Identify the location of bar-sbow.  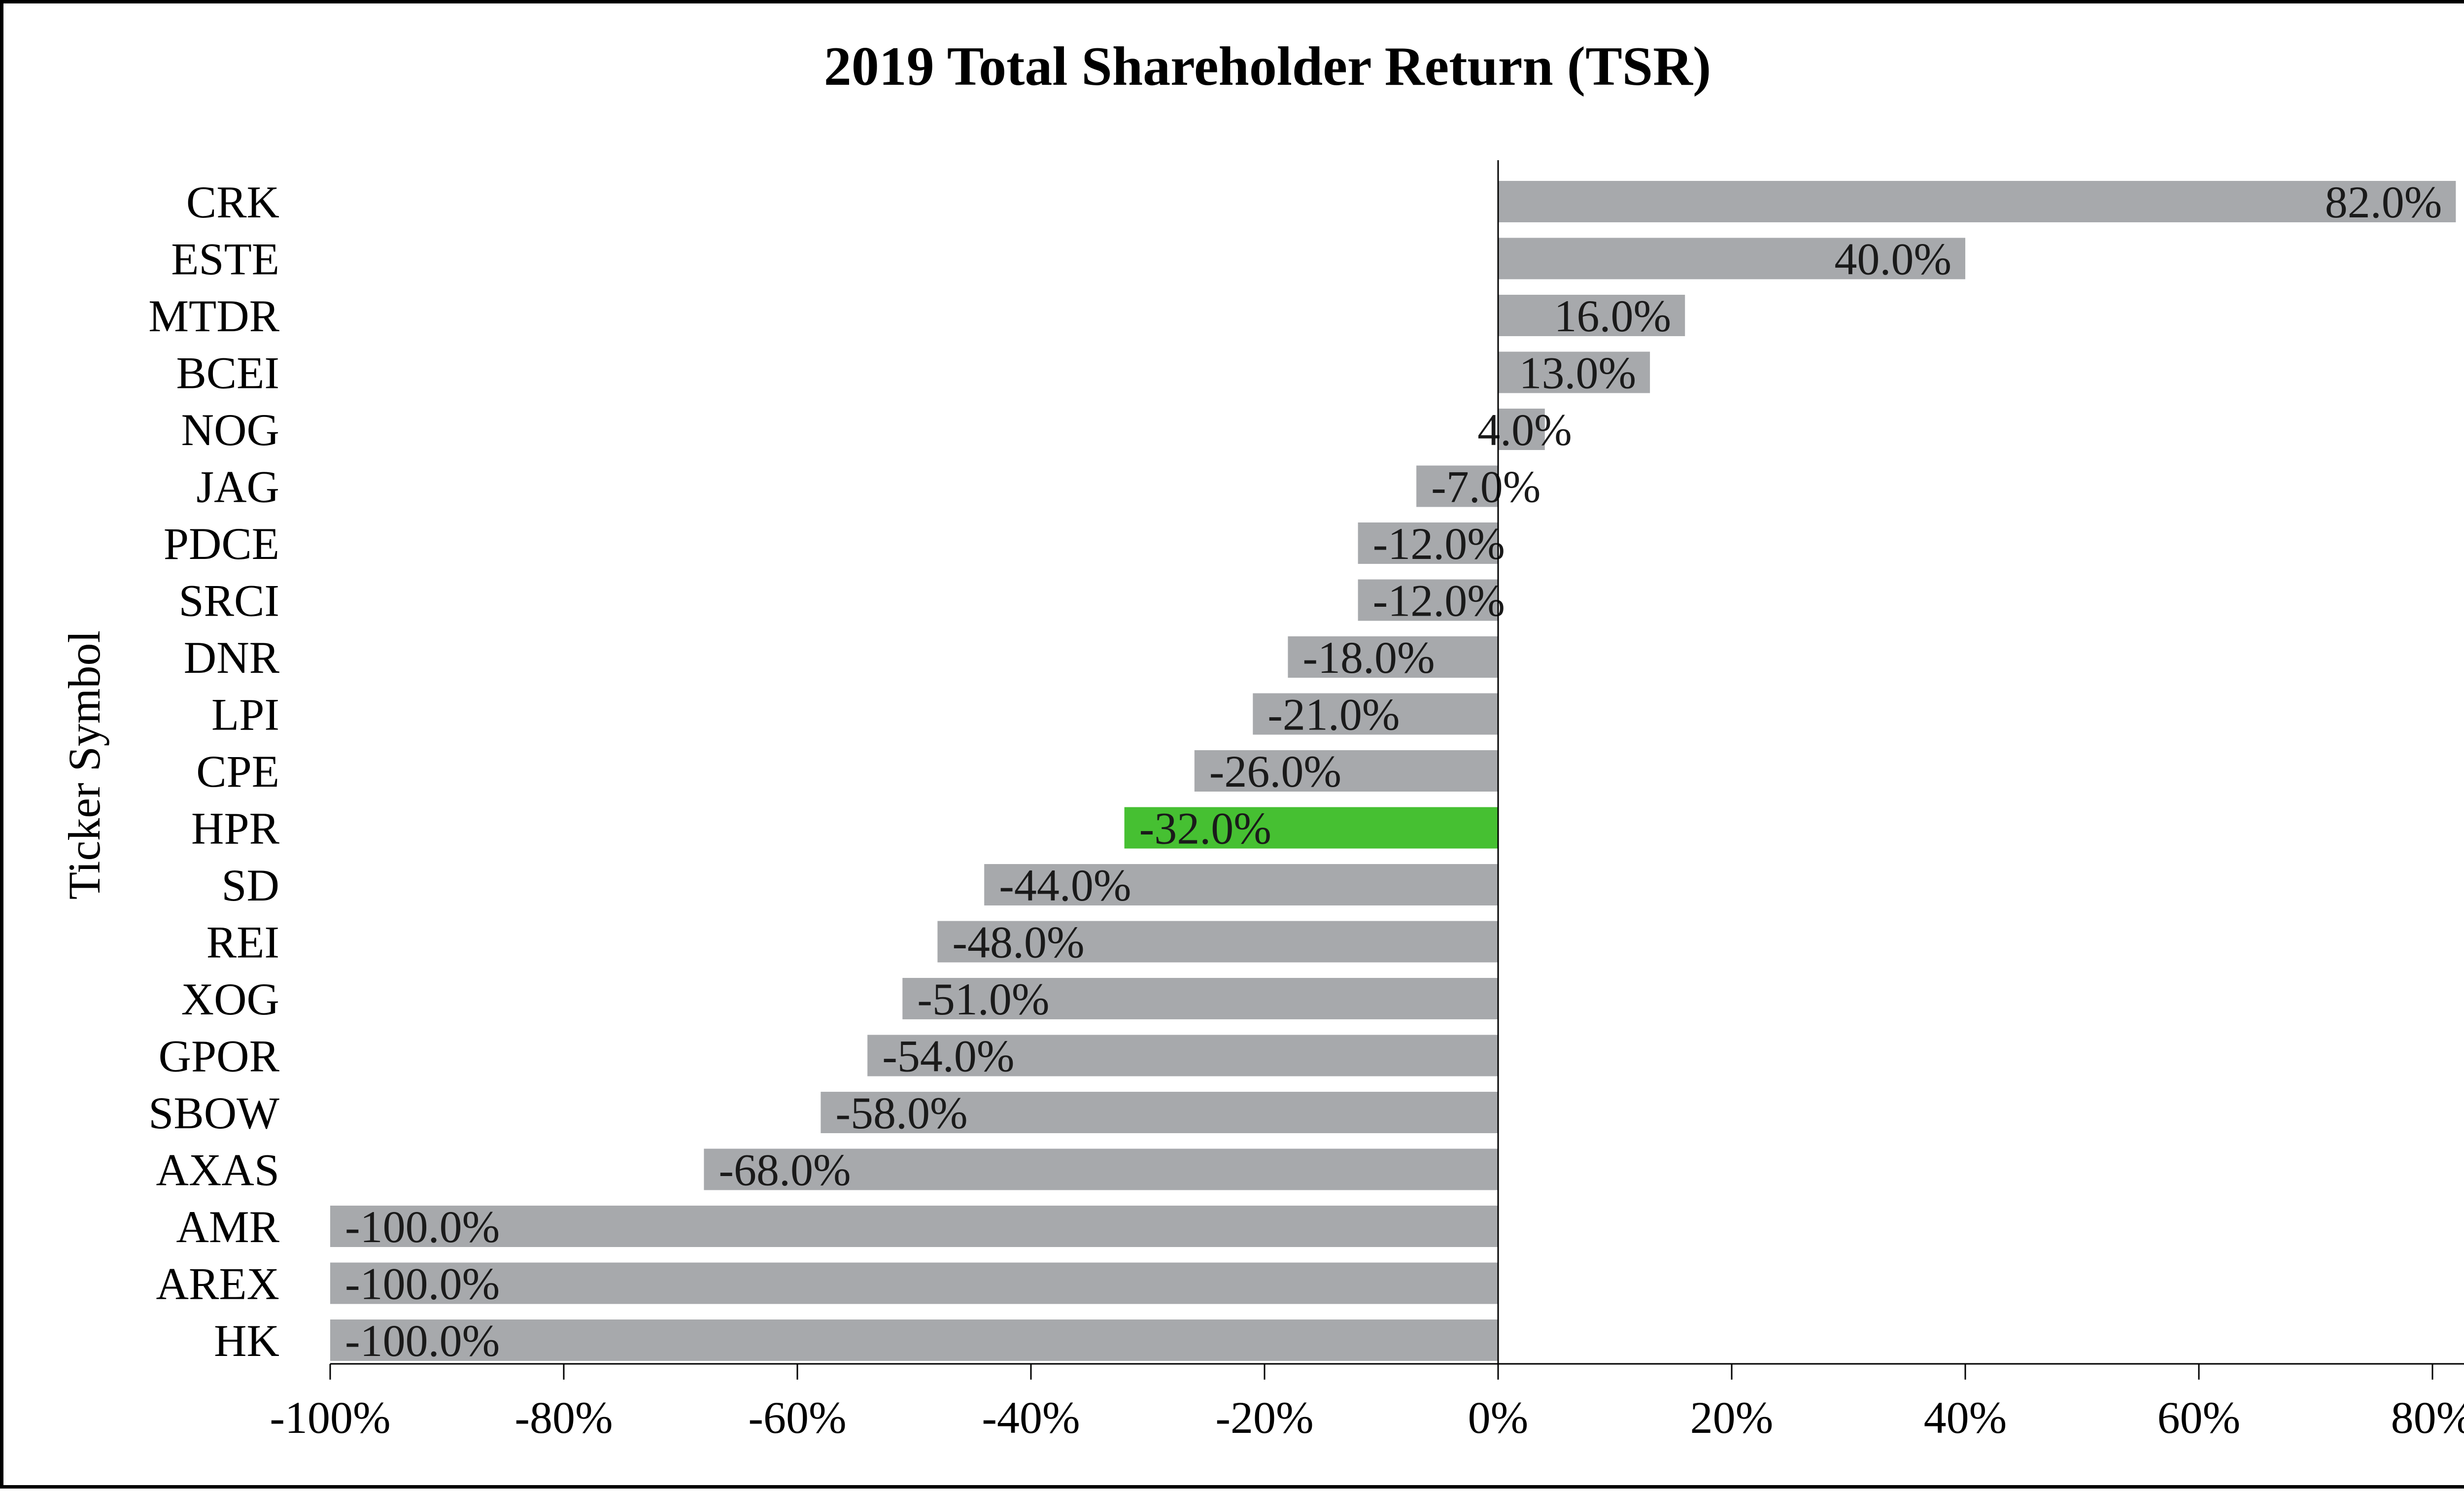
(1159, 1113).